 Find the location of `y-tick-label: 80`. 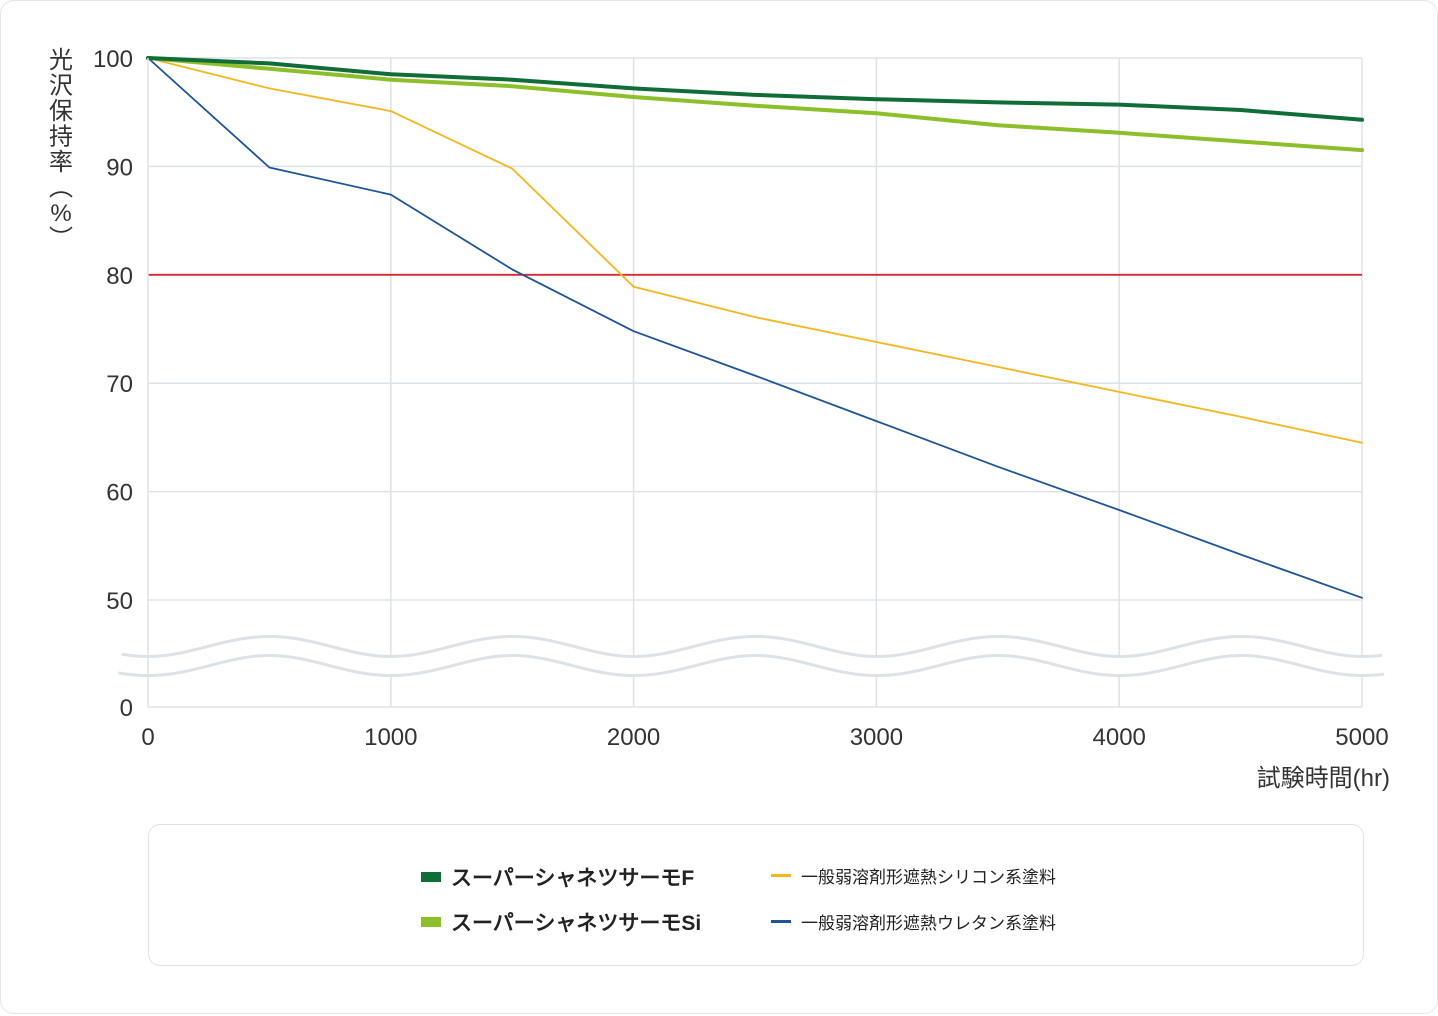

y-tick-label: 80 is located at coordinates (119, 276).